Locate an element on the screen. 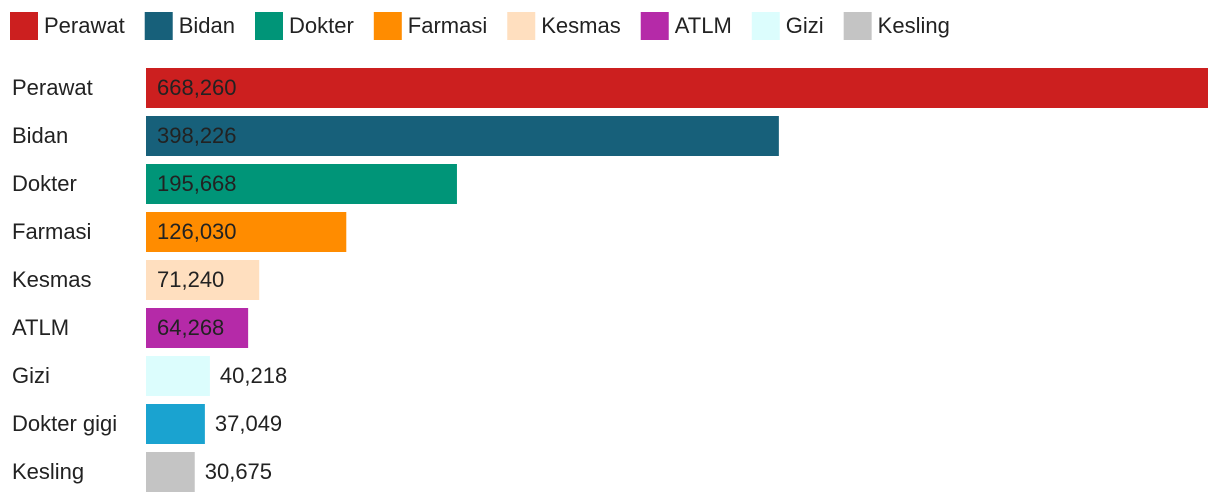  legend-label: Kesmas is located at coordinates (580, 25).